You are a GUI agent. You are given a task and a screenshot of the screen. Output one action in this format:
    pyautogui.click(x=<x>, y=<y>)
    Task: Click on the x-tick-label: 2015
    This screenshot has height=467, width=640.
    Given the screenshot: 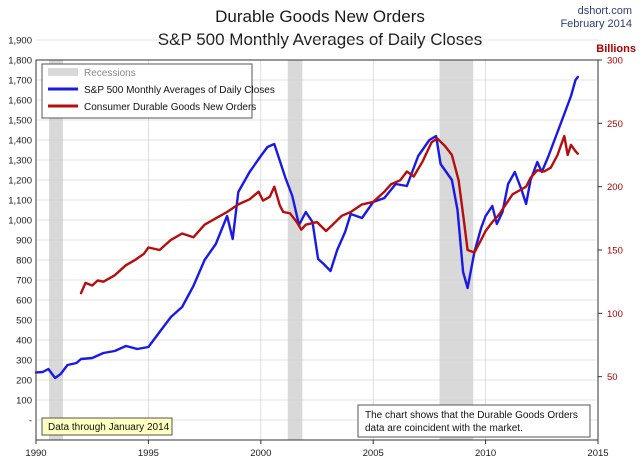 What is the action you would take?
    pyautogui.click(x=597, y=453)
    